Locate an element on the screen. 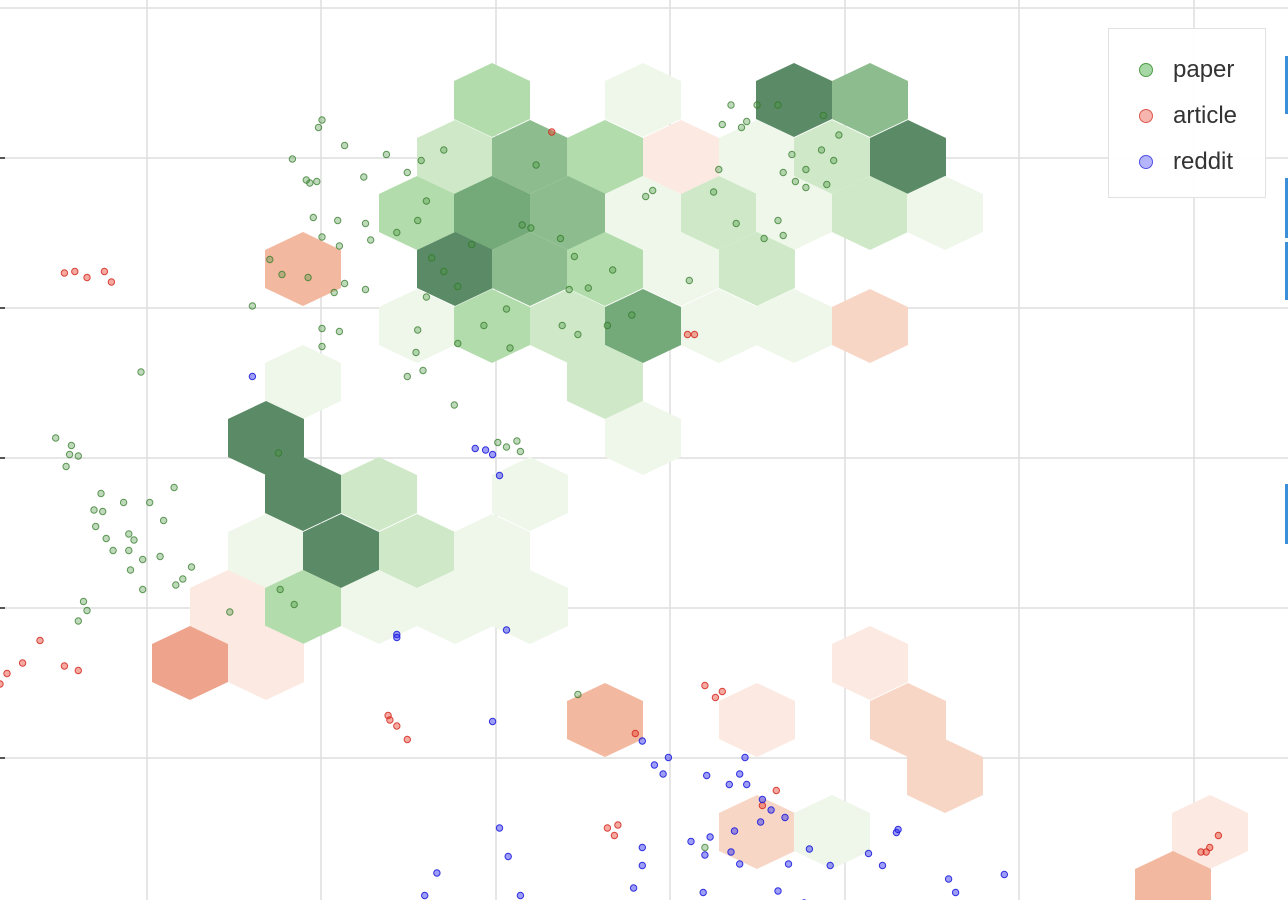 The height and width of the screenshot is (900, 1288). legend-marker-reddit is located at coordinates (1146, 162).